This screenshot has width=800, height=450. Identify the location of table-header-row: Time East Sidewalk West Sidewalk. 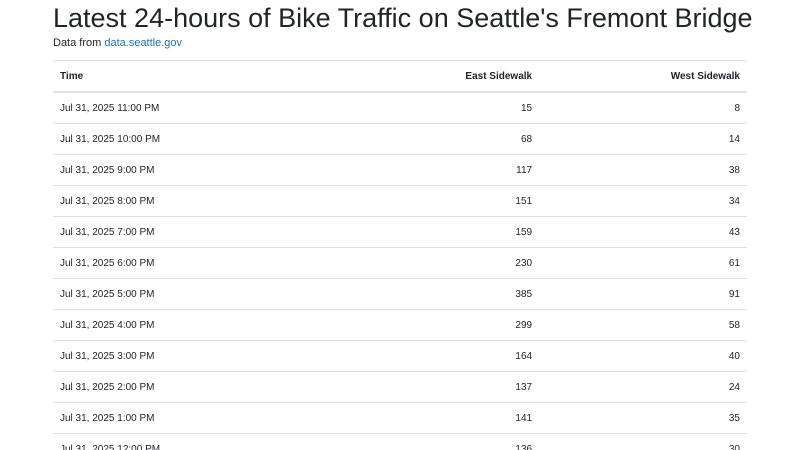
(400, 76).